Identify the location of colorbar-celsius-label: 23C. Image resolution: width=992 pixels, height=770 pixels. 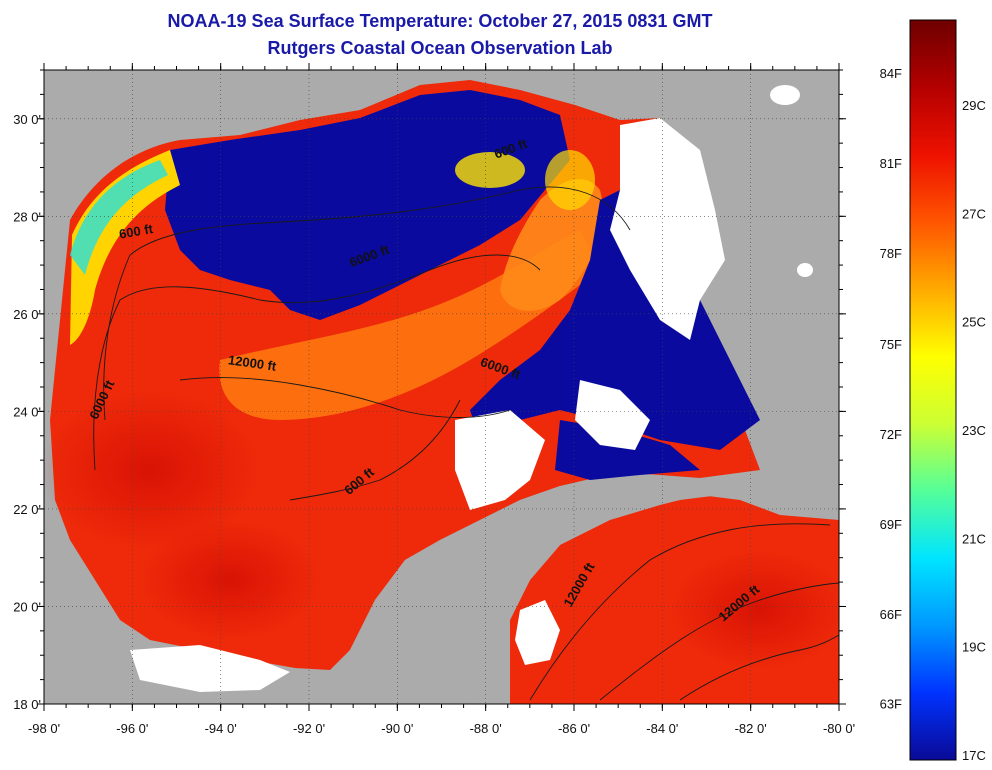
(974, 430).